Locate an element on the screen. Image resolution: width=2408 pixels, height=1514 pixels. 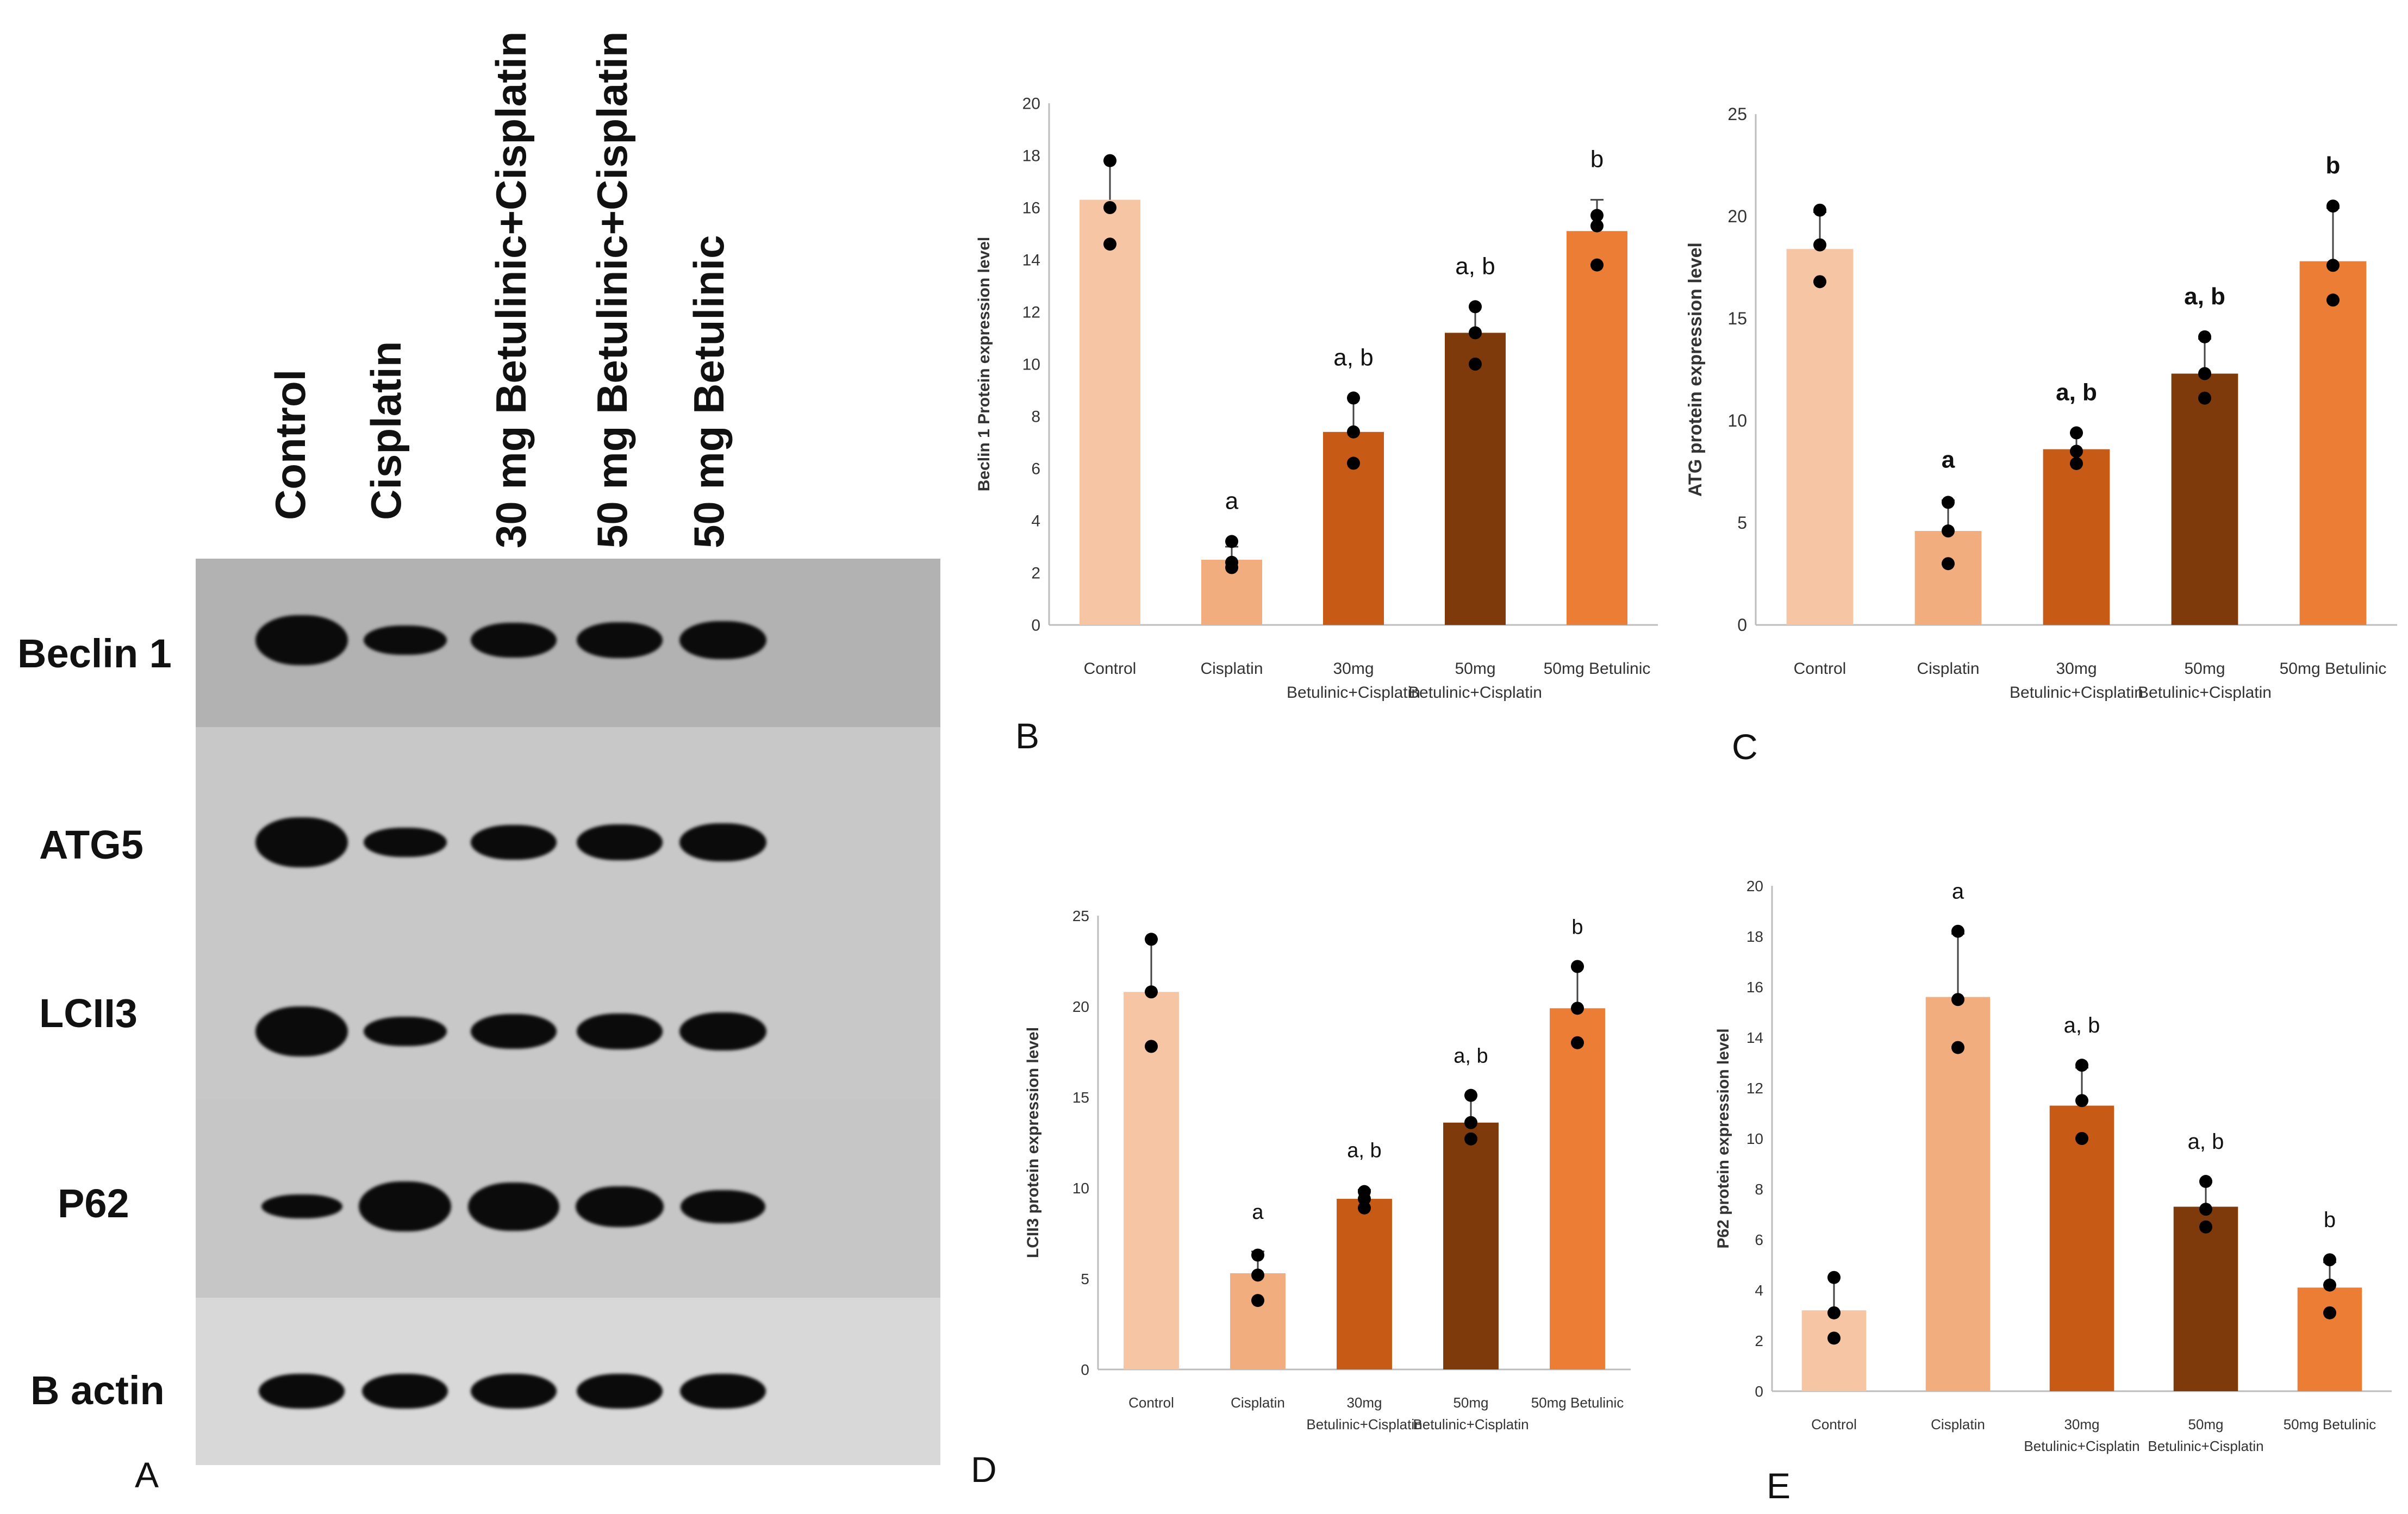
y-tick-label: 2 is located at coordinates (1036, 574).